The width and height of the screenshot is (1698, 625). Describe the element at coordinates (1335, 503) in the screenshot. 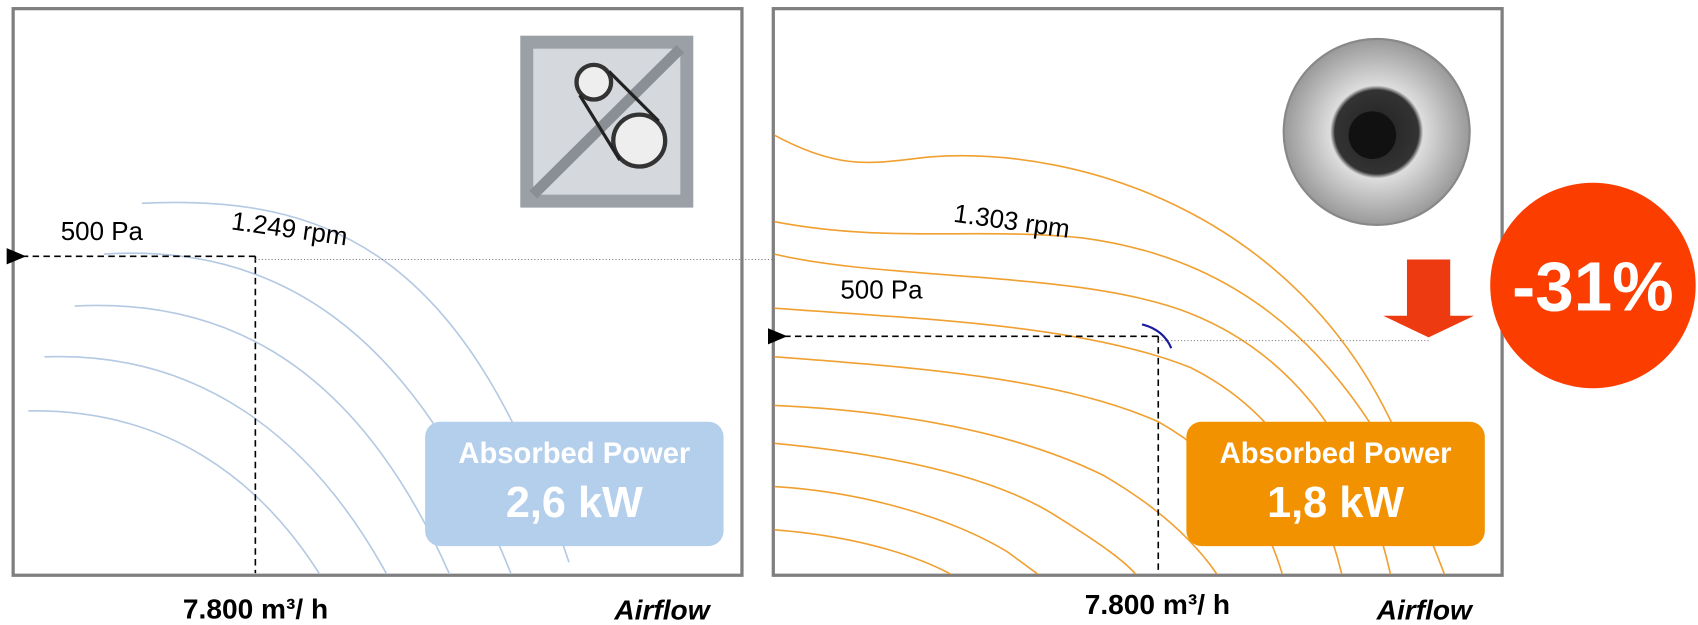

I see `power-value: 1,8 kW` at that location.